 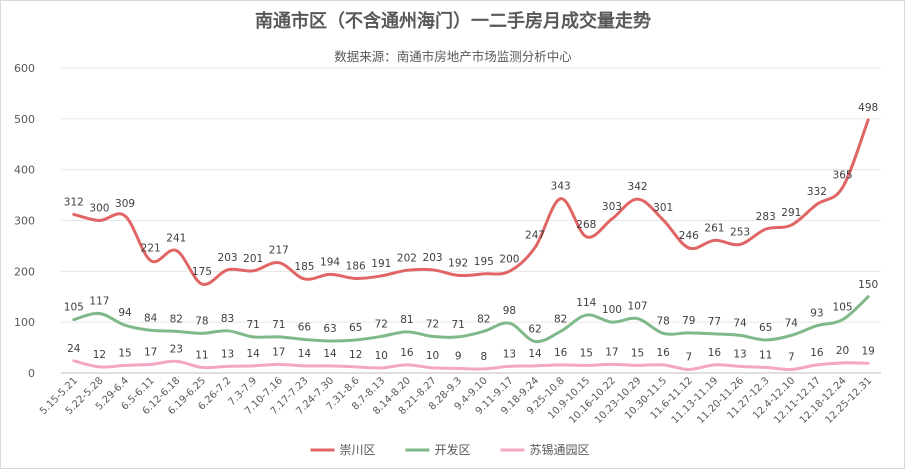 I want to click on data-label: 114, so click(x=586, y=303).